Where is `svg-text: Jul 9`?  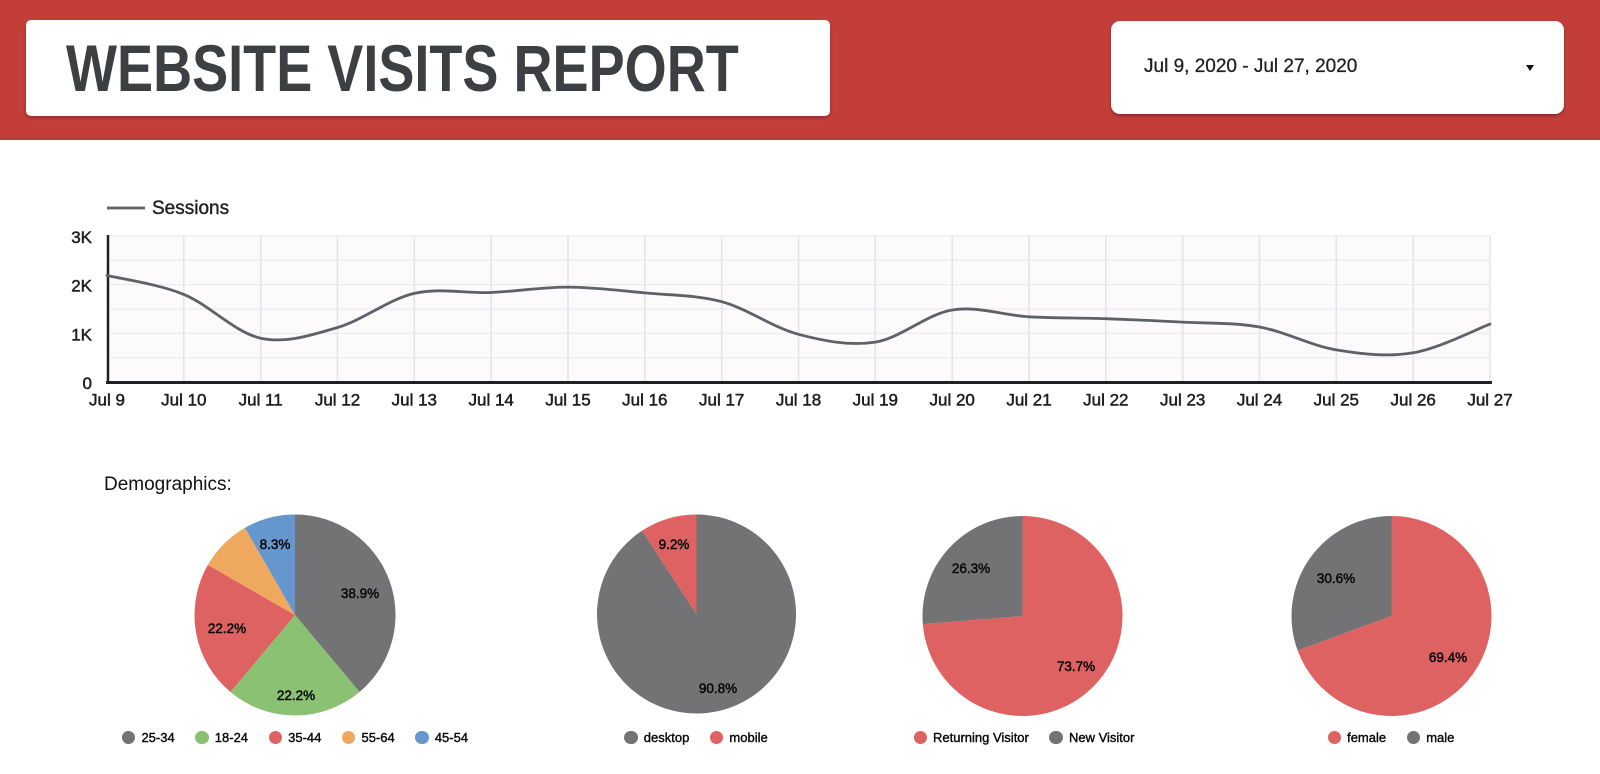
svg-text: Jul 9 is located at coordinates (107, 400).